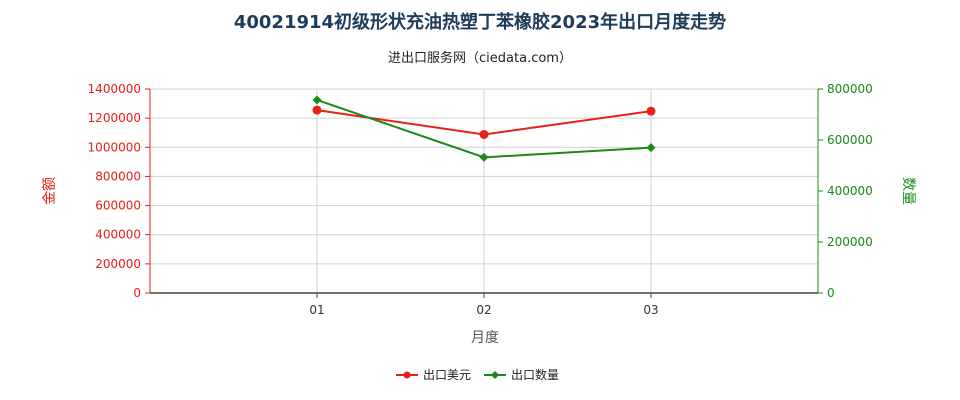 The image size is (960, 400). Describe the element at coordinates (137, 293) in the screenshot. I see `left-tick-label: 0` at that location.